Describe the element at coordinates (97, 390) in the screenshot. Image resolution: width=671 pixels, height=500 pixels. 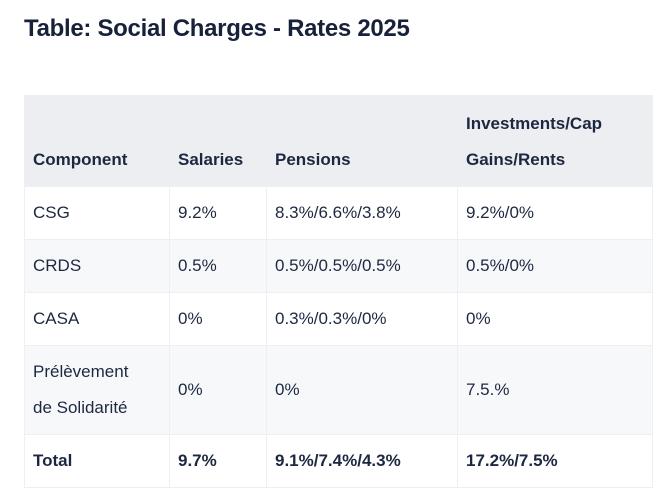
I see `cell-component: Prélèvement de Solidarité` at that location.